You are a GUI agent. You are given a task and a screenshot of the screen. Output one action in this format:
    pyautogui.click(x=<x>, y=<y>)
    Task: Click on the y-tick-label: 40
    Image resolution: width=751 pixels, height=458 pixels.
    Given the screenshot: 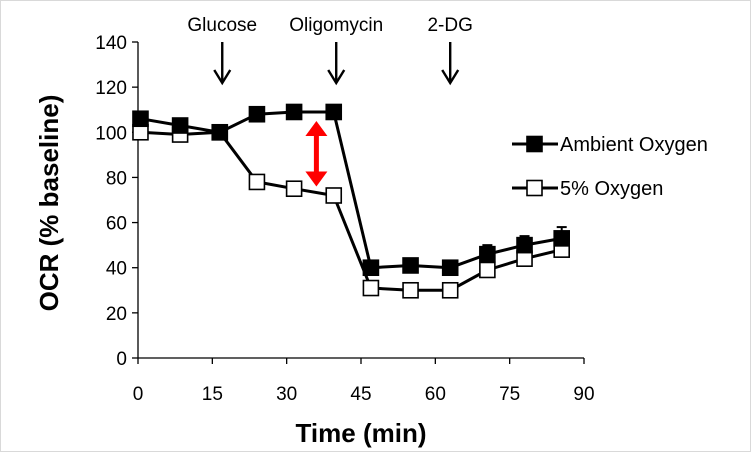 What is the action you would take?
    pyautogui.click(x=116, y=269)
    